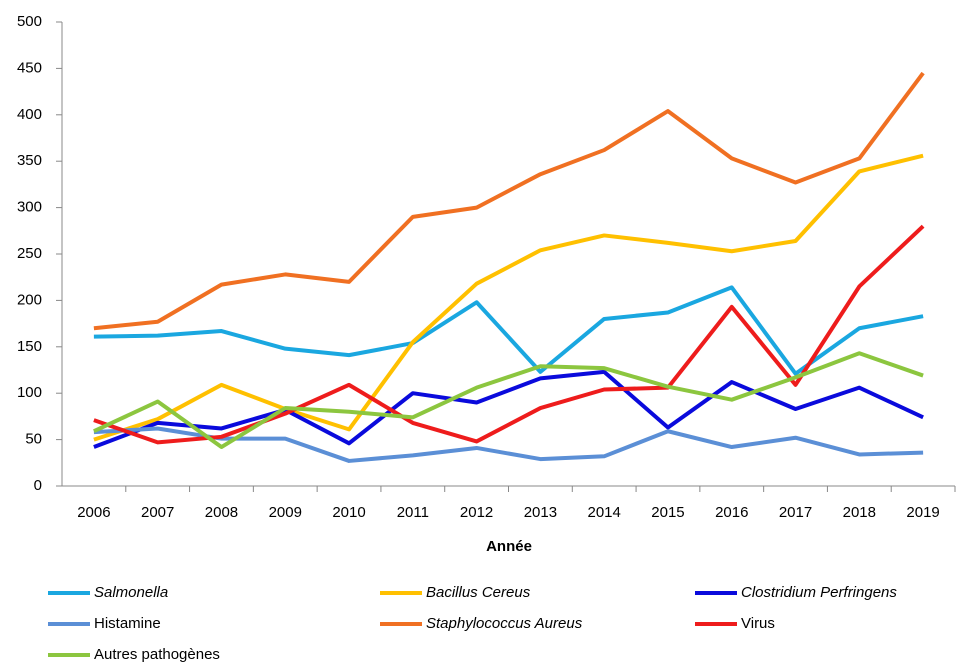 The width and height of the screenshot is (961, 663). Describe the element at coordinates (29, 346) in the screenshot. I see `y-tick-label: 150` at that location.